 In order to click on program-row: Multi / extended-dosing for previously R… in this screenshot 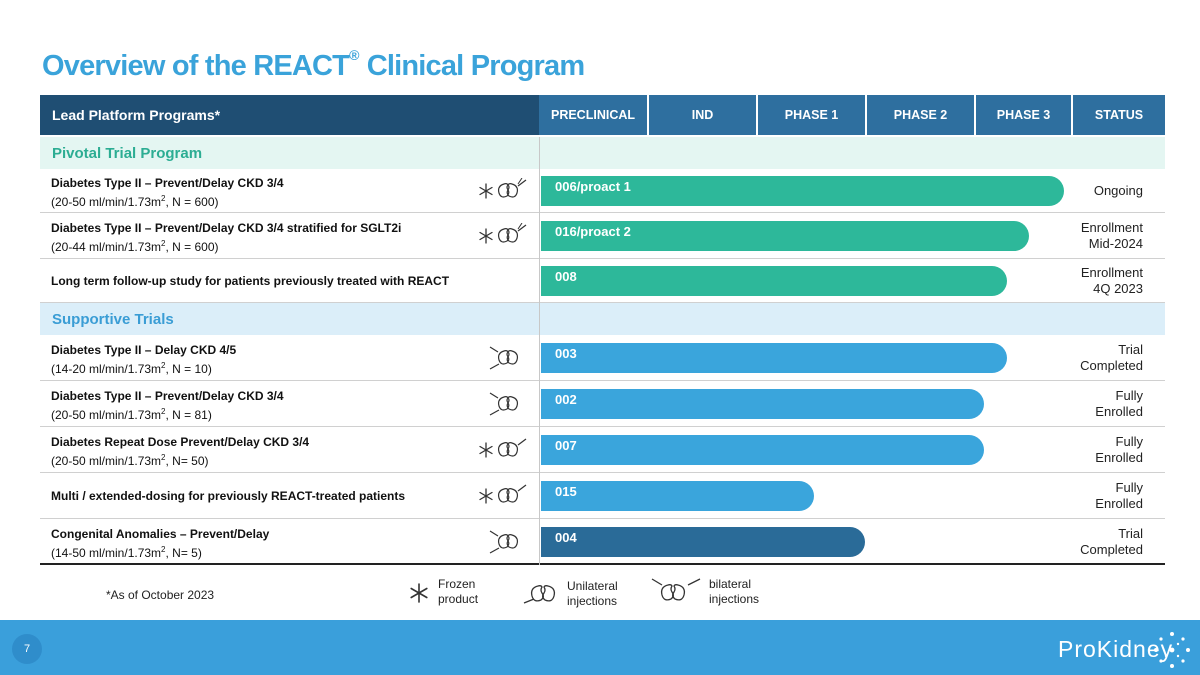, I will do `click(602, 496)`.